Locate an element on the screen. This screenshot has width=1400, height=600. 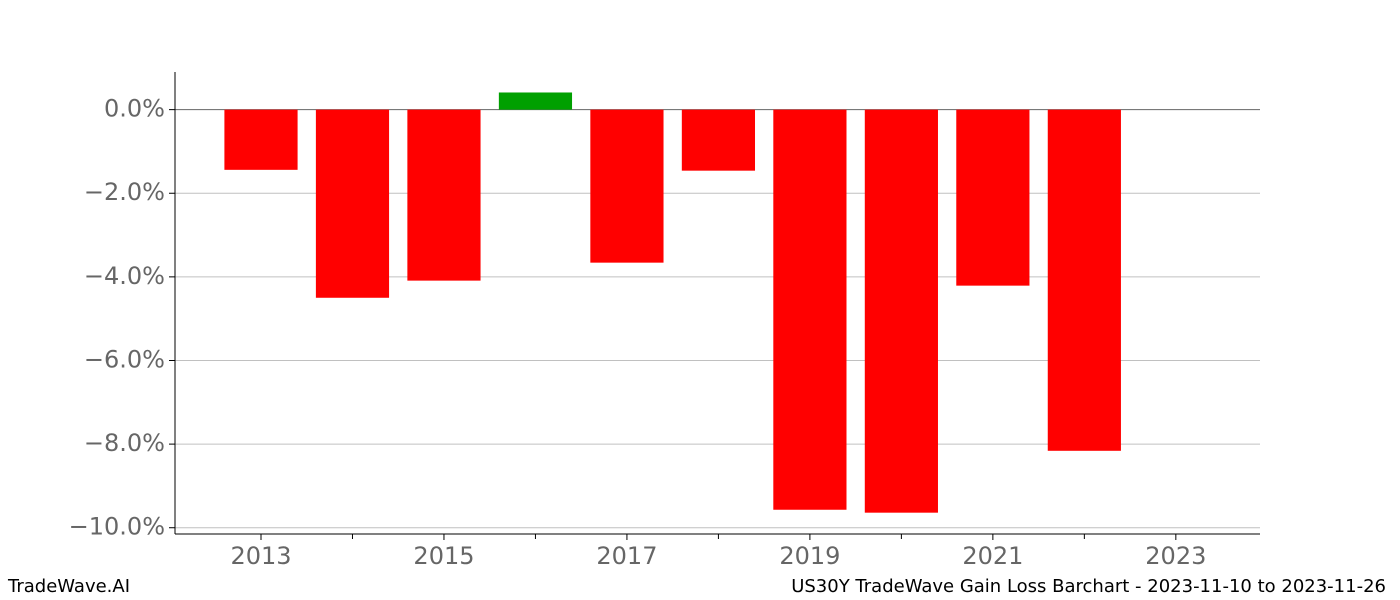
footer-left: TradeWave.AI is located at coordinates (68, 586).